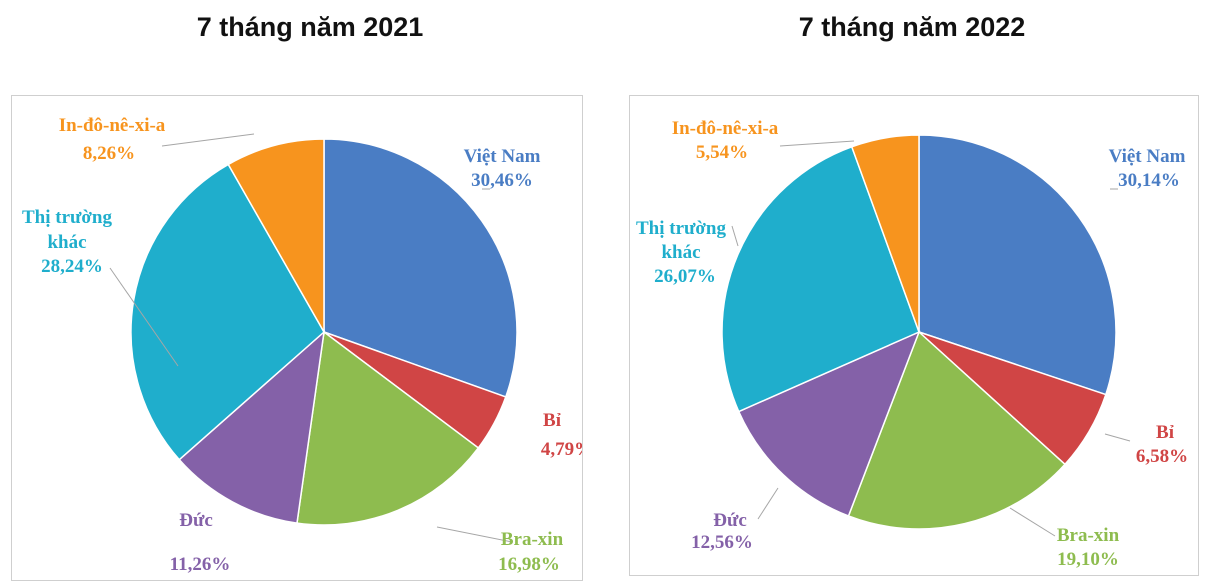 The height and width of the screenshot is (584, 1208). Describe the element at coordinates (552, 420) in the screenshot. I see `data-label-name-bi-2021: Bỉ` at that location.